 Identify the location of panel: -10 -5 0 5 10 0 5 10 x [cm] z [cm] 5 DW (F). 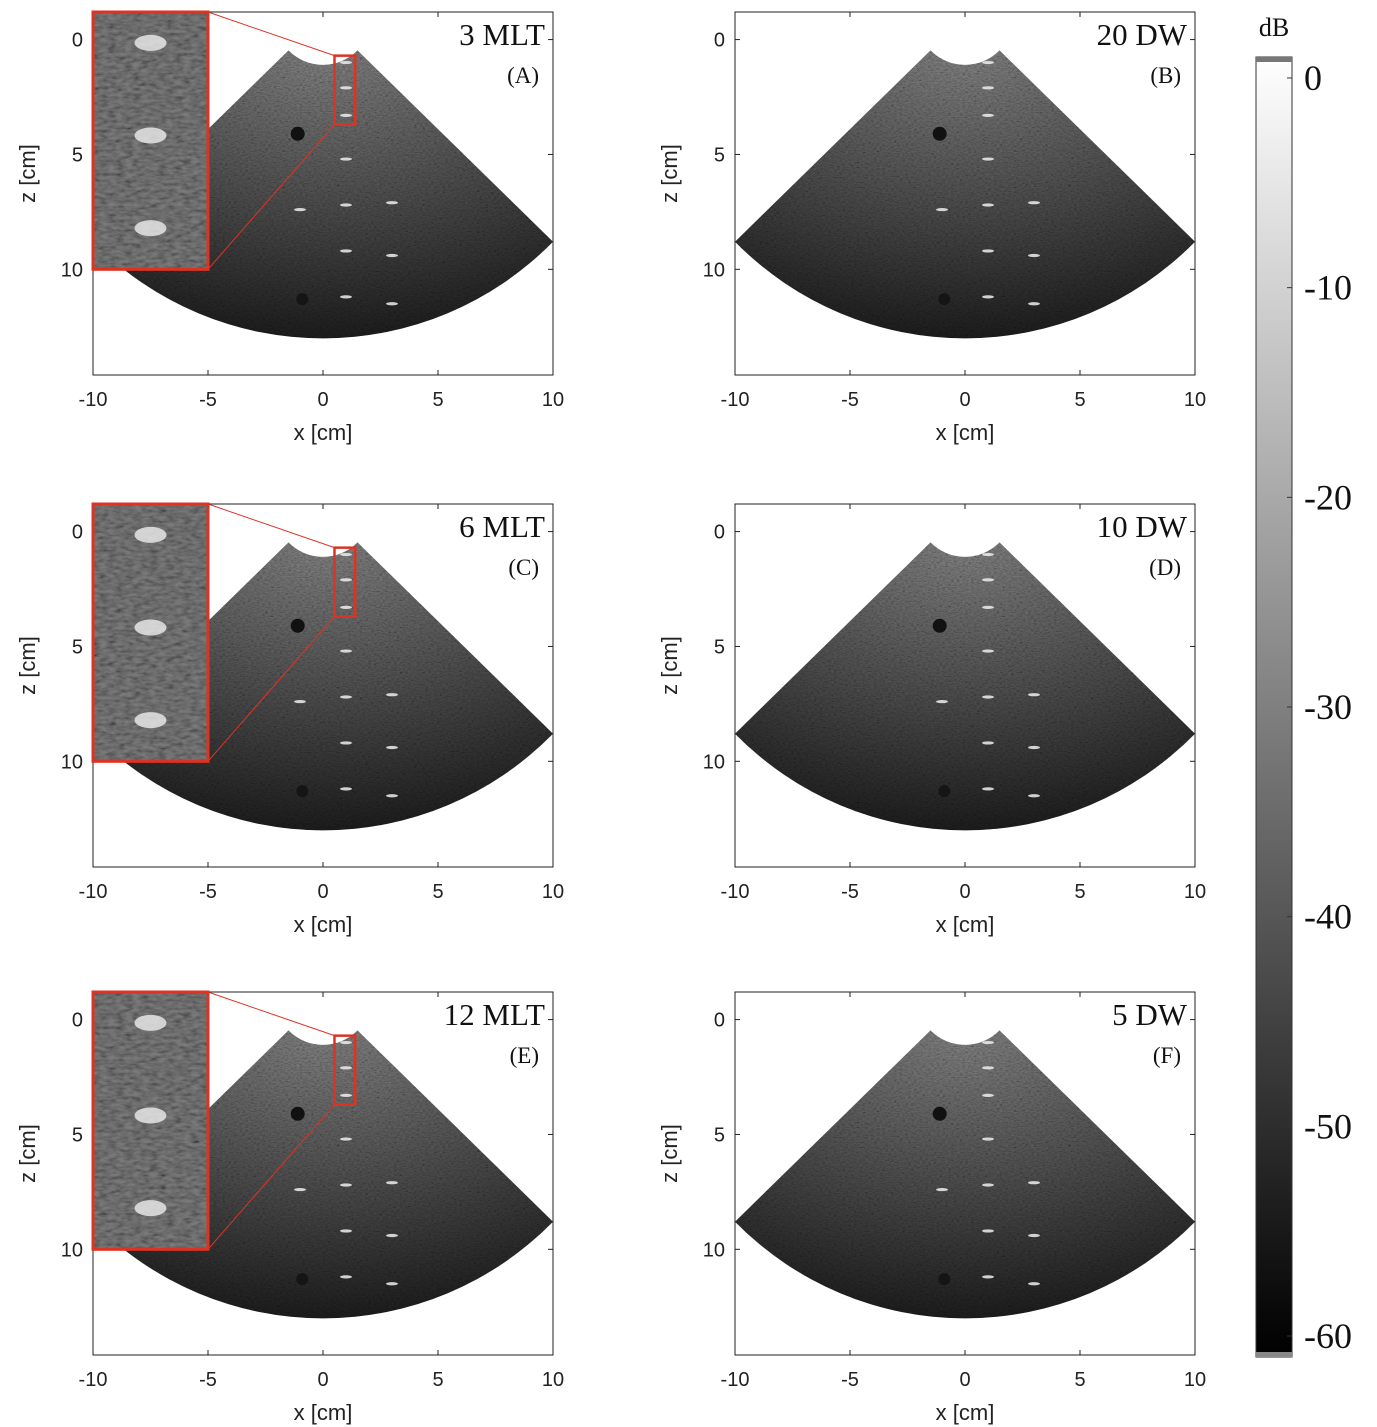
(931, 1208).